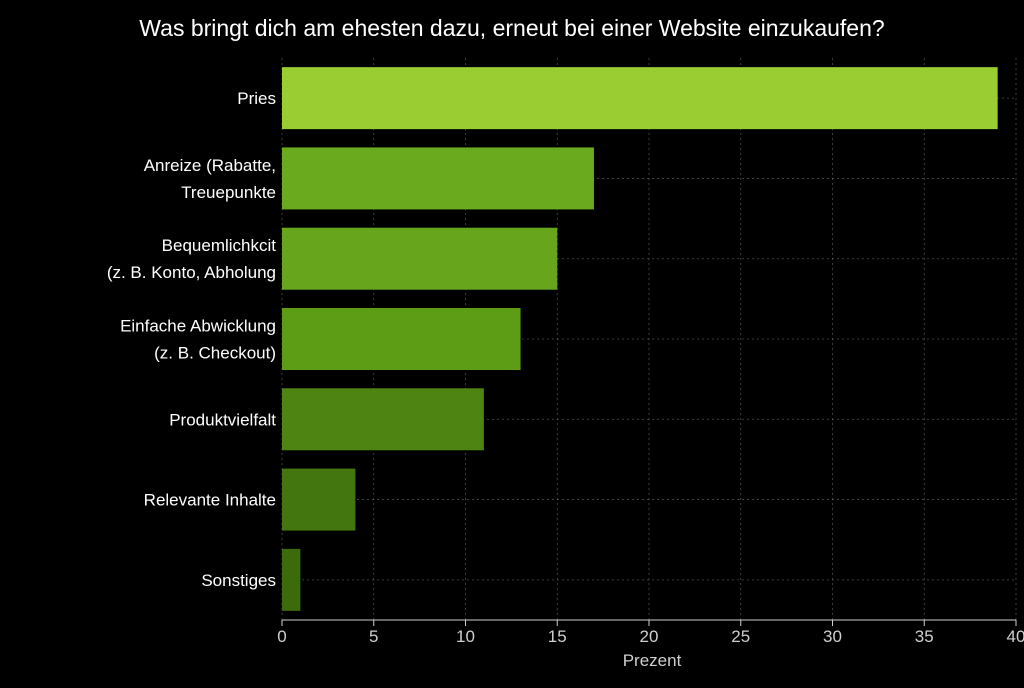  Describe the element at coordinates (198, 326) in the screenshot. I see `category-label: Einfache Abwicklung` at that location.